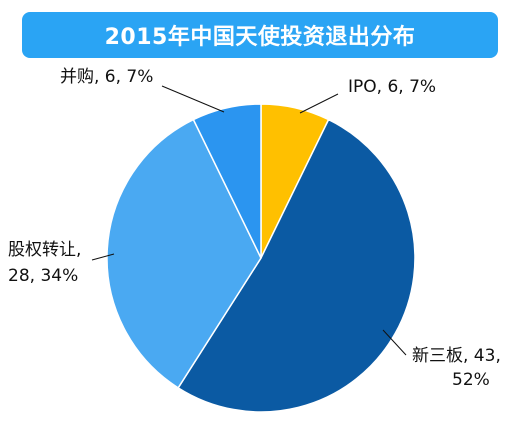  What do you see at coordinates (392, 87) in the screenshot?
I see `slice-label-1: IPO, 6, 7%` at bounding box center [392, 87].